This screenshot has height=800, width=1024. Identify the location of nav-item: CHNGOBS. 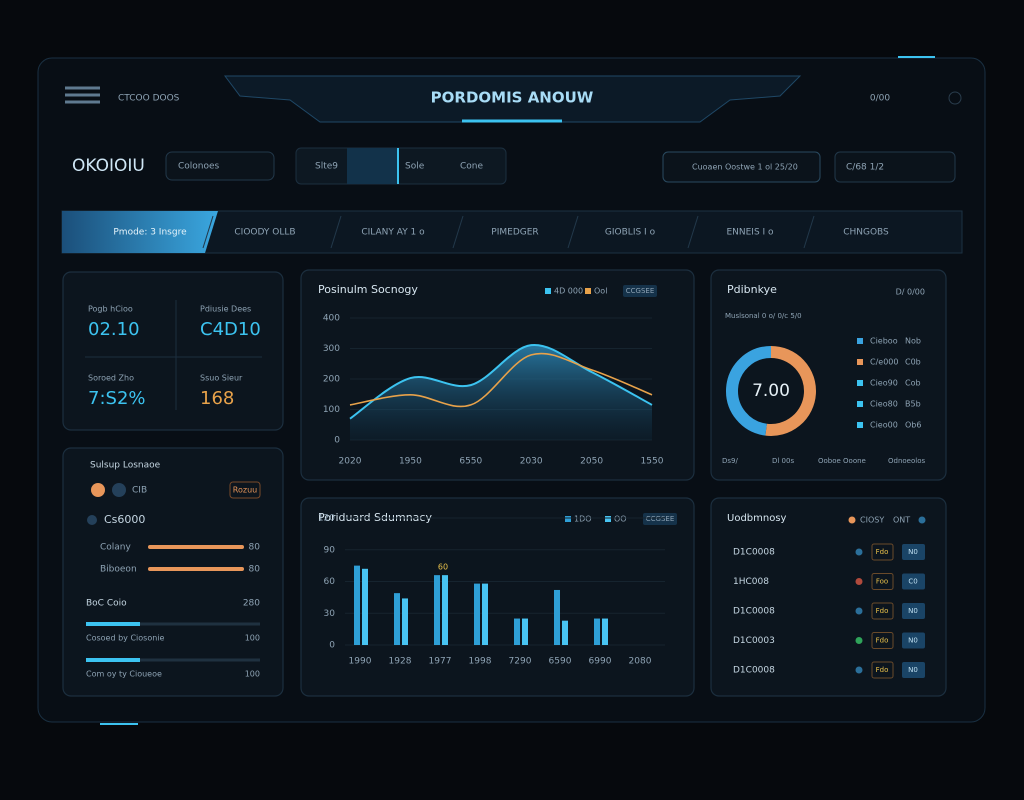
(866, 233).